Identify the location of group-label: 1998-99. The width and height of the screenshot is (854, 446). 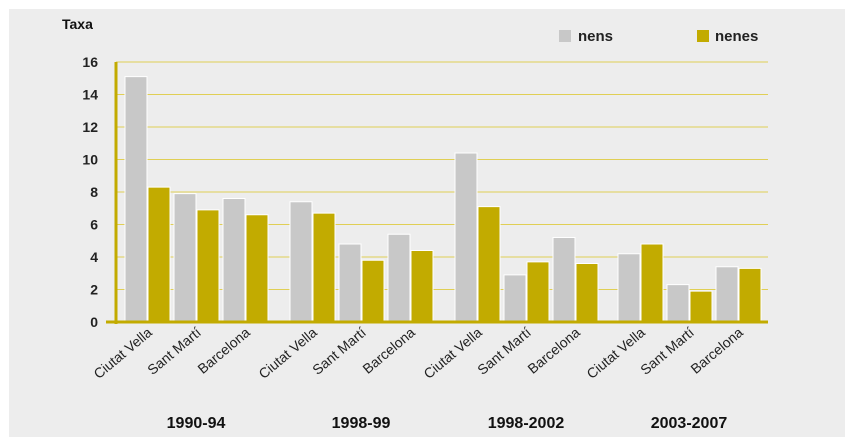
(361, 423).